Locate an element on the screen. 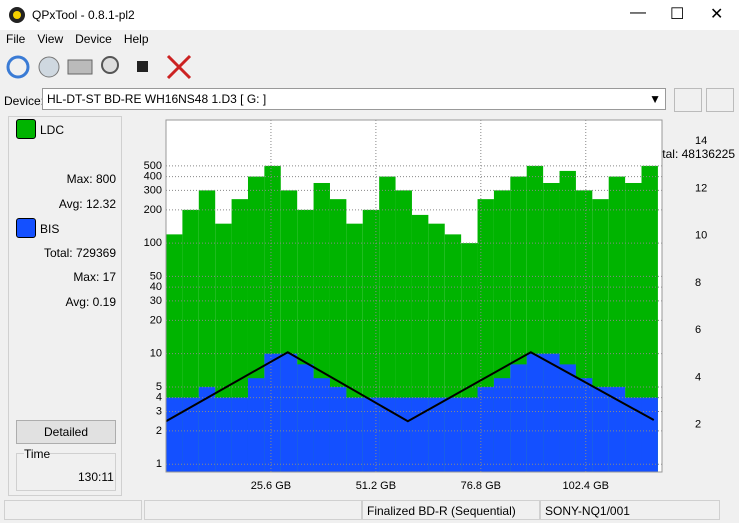 The width and height of the screenshot is (739, 523). y-tick-label: 2 is located at coordinates (159, 431).